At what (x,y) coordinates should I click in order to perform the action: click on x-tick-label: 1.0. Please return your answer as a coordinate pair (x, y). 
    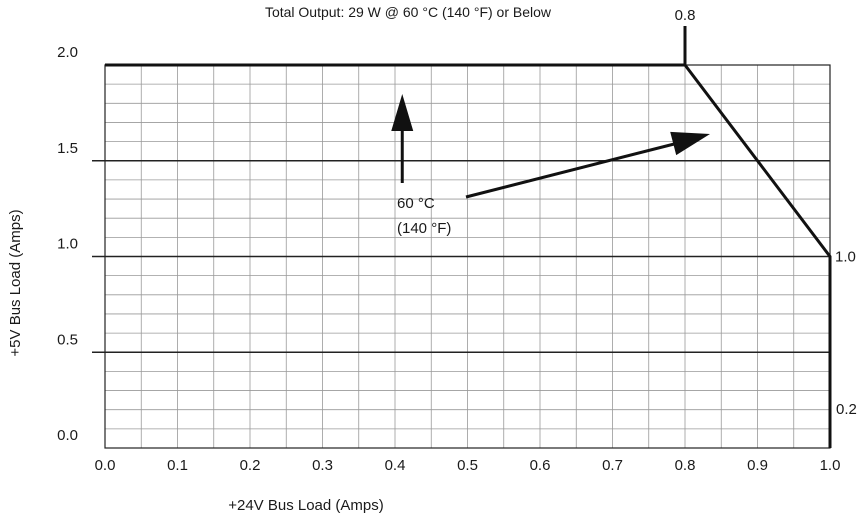
    Looking at the image, I should click on (830, 465).